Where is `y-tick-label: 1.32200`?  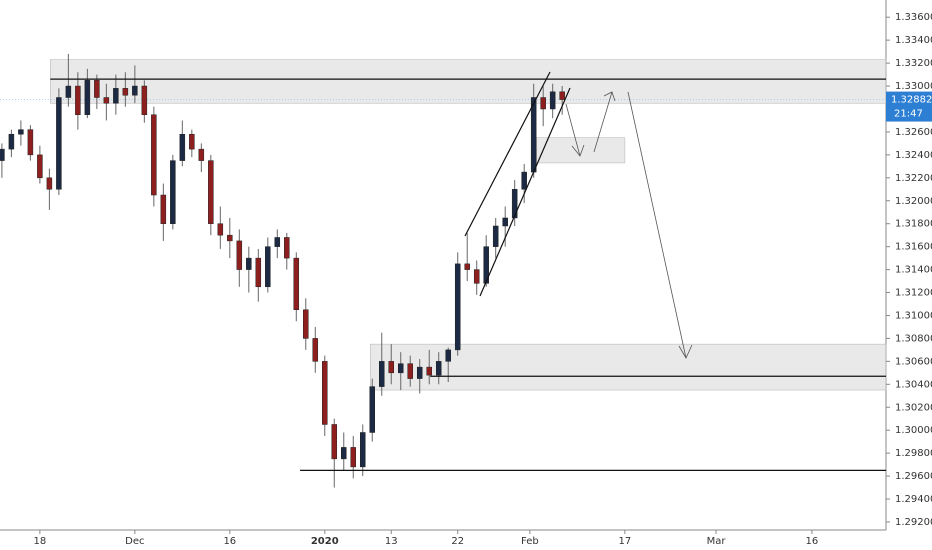 y-tick-label: 1.32200 is located at coordinates (913, 178).